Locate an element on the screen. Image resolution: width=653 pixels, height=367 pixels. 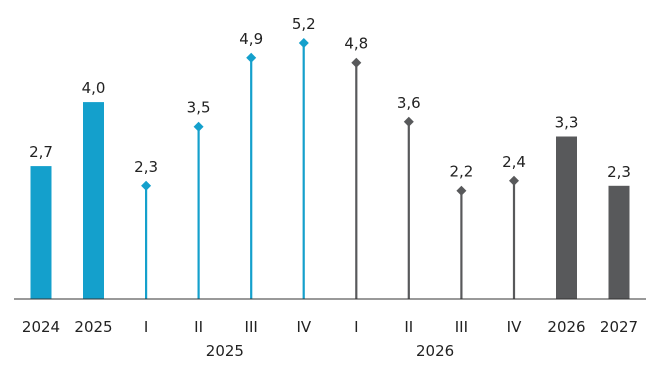
value-label-9: 2,4 is located at coordinates (514, 162).